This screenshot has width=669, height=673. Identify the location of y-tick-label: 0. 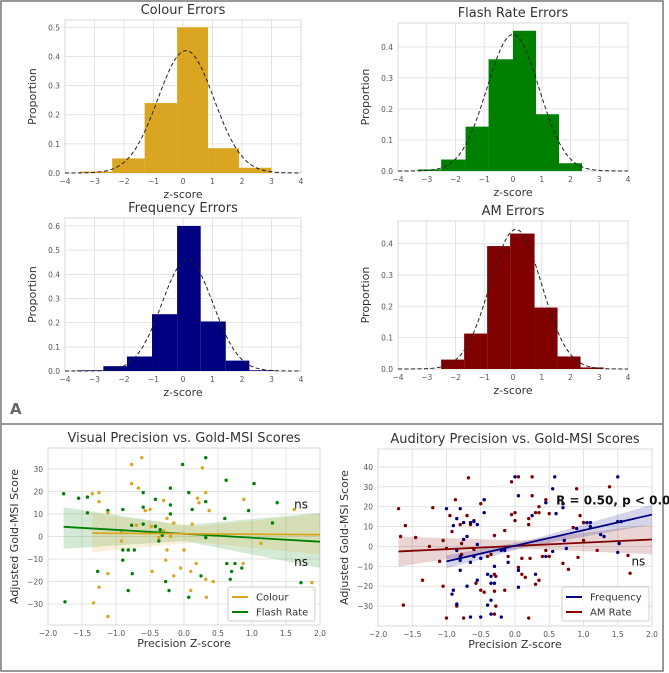
(40, 537).